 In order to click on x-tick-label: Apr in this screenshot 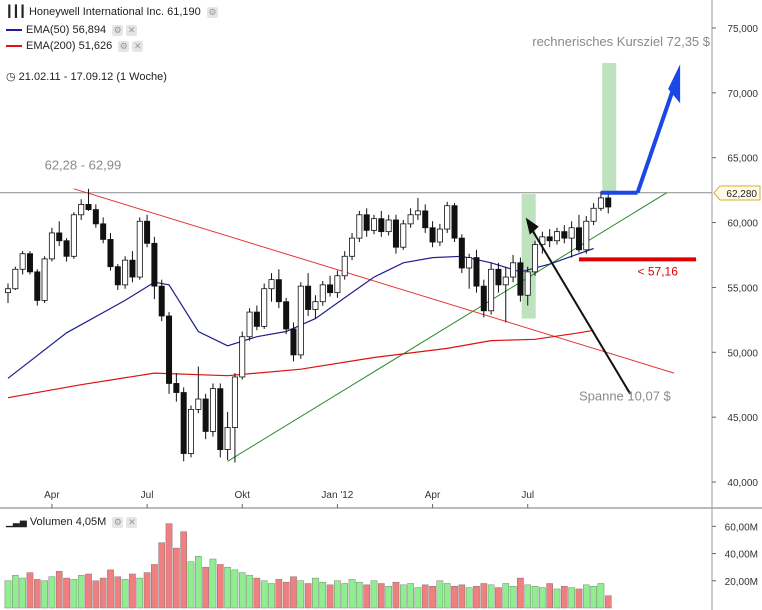, I will do `click(433, 495)`.